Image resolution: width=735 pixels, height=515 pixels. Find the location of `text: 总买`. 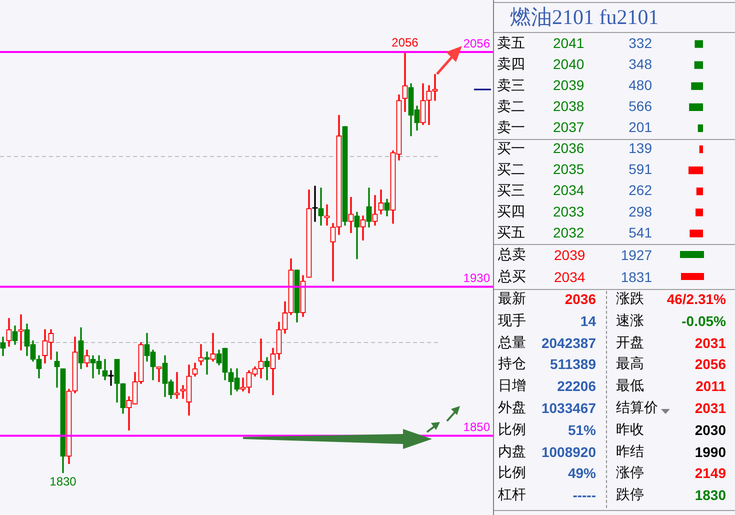

text: 总买 is located at coordinates (512, 277).